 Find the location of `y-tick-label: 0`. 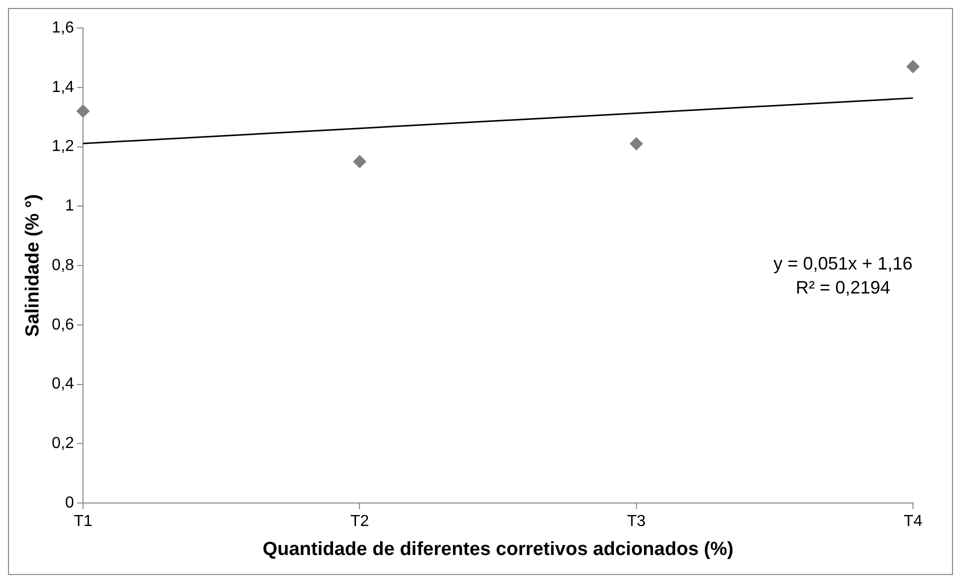

y-tick-label: 0 is located at coordinates (69, 503).